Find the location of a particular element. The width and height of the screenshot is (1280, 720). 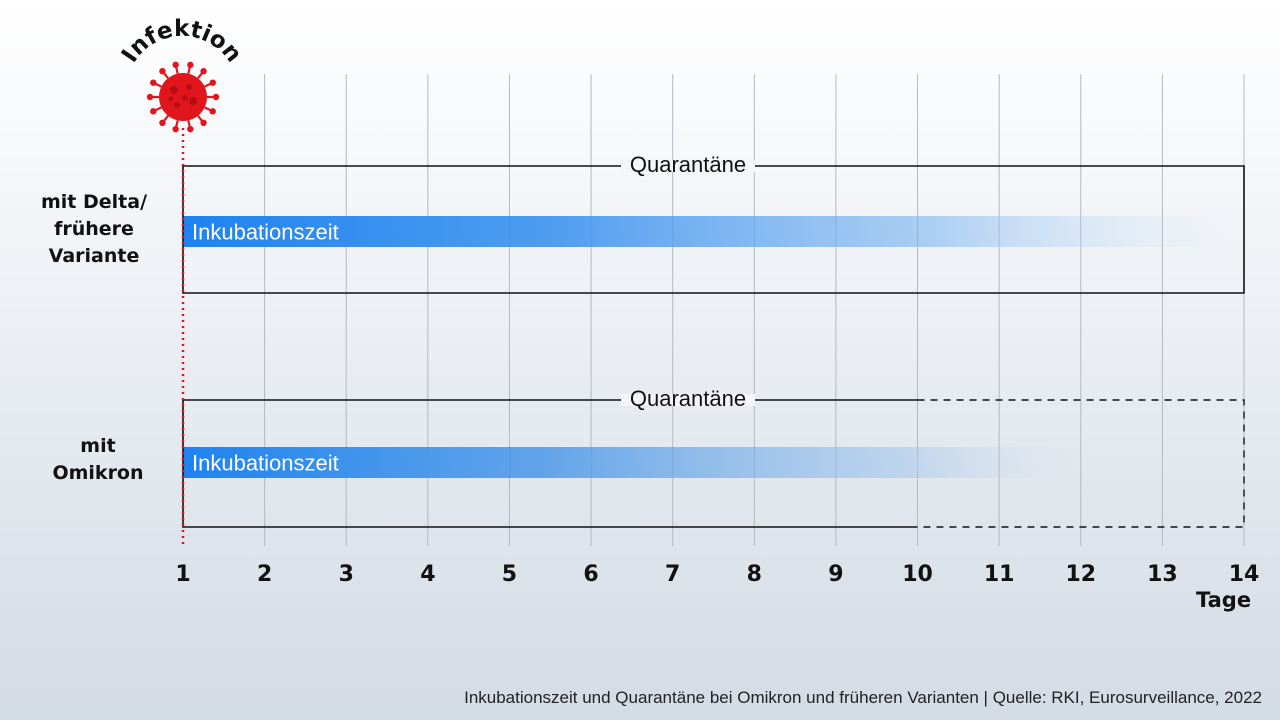

x-tick-label: 13 is located at coordinates (1162, 574).